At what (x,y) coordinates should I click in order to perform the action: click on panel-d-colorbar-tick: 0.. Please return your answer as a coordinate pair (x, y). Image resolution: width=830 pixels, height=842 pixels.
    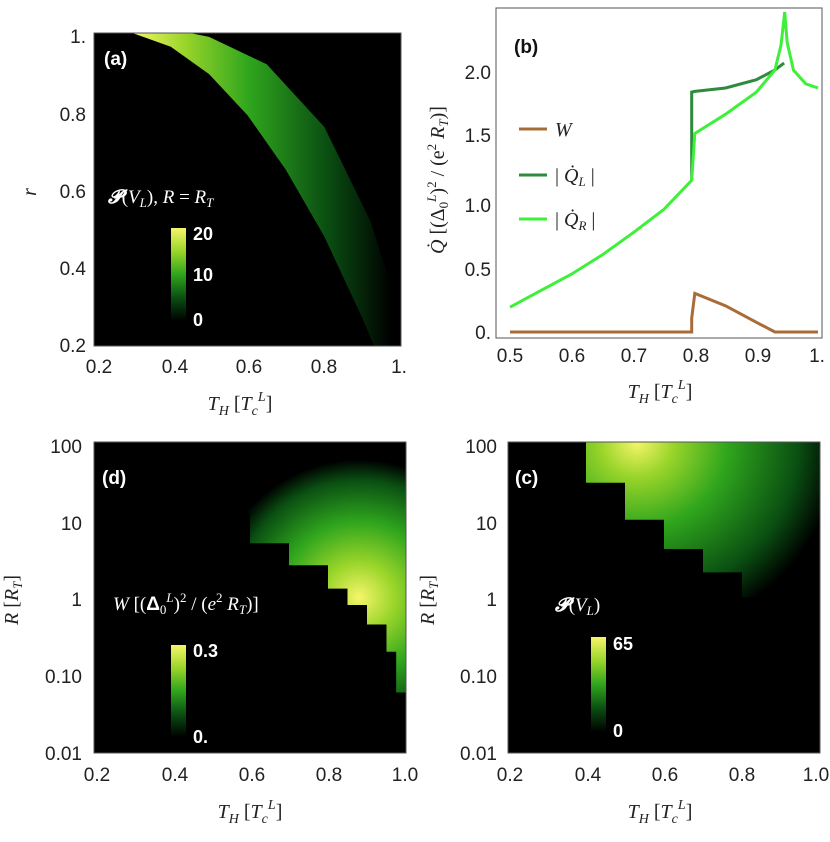
    Looking at the image, I should click on (200, 737).